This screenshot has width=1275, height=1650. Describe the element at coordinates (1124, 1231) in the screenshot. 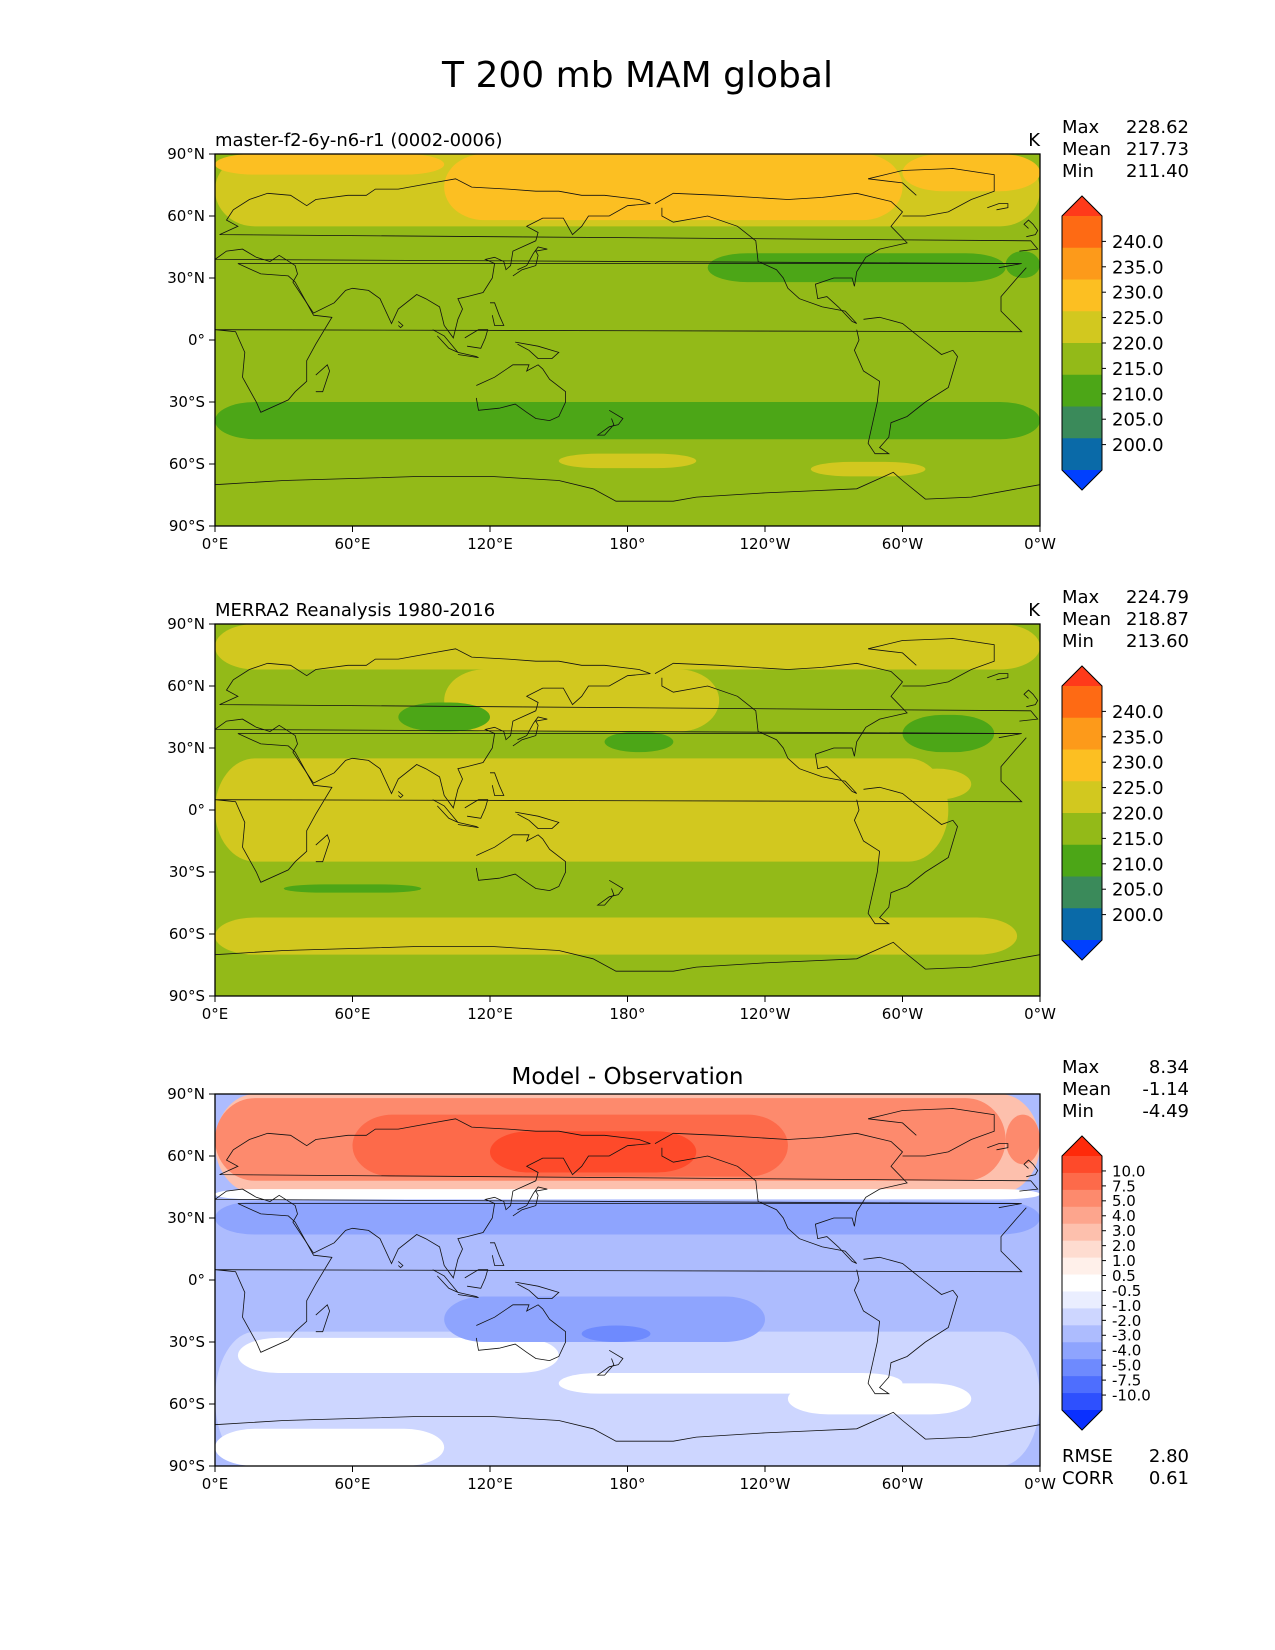

I see `colorbar-label: 3.0` at that location.